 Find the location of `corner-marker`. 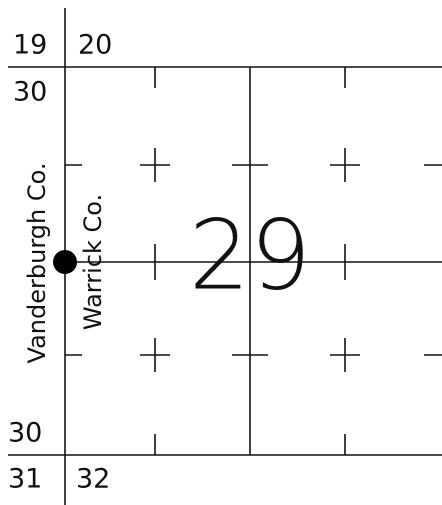

corner-marker is located at coordinates (65, 262).